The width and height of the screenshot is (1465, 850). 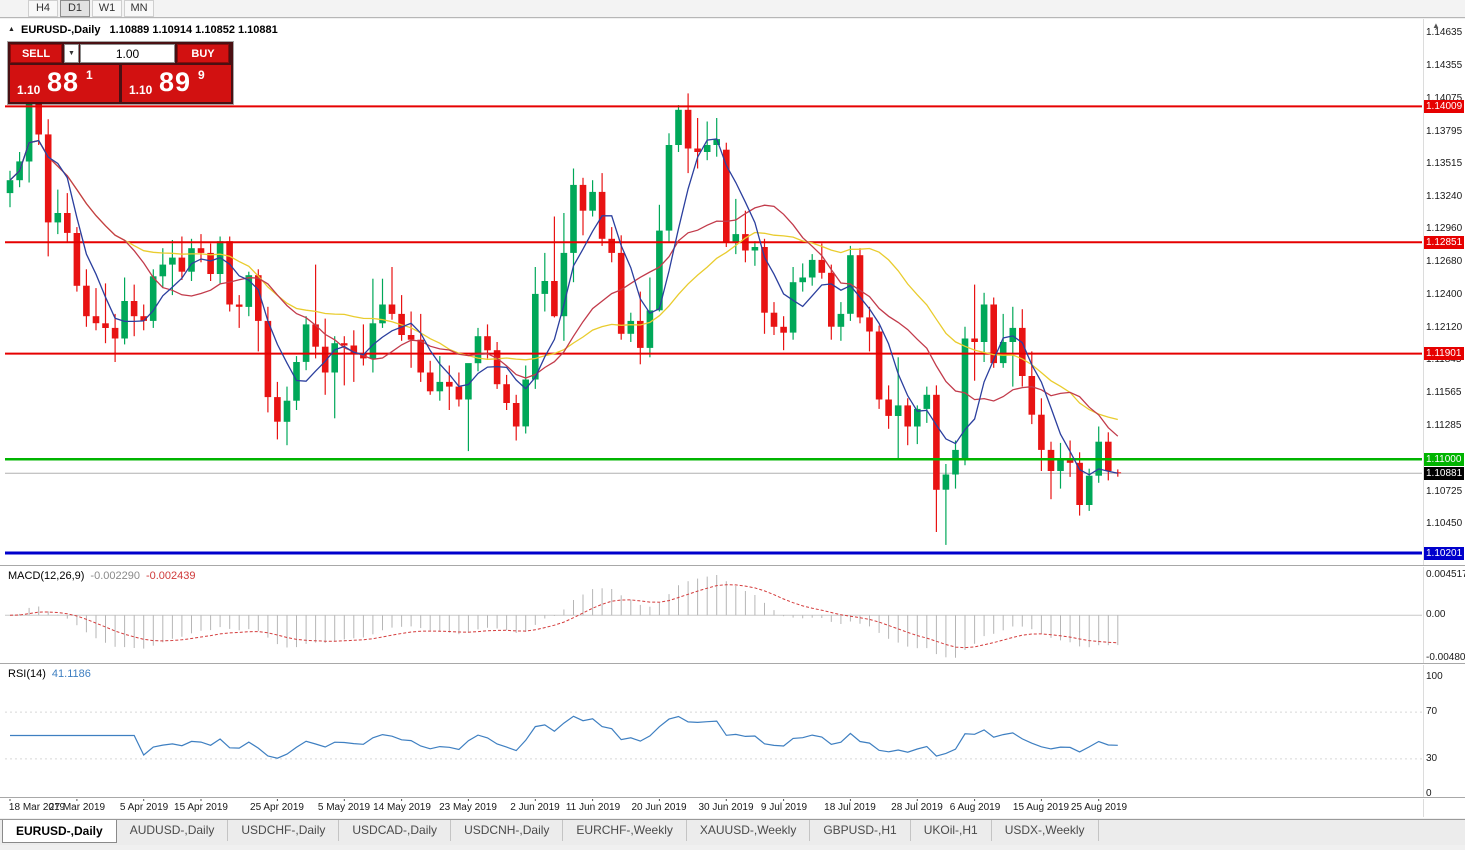 I want to click on ask-price-pip-digit: 9, so click(x=201, y=75).